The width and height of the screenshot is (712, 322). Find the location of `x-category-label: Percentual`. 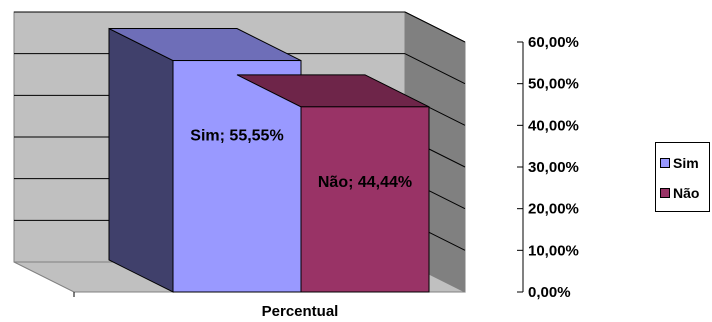

x-category-label: Percentual is located at coordinates (300, 311).